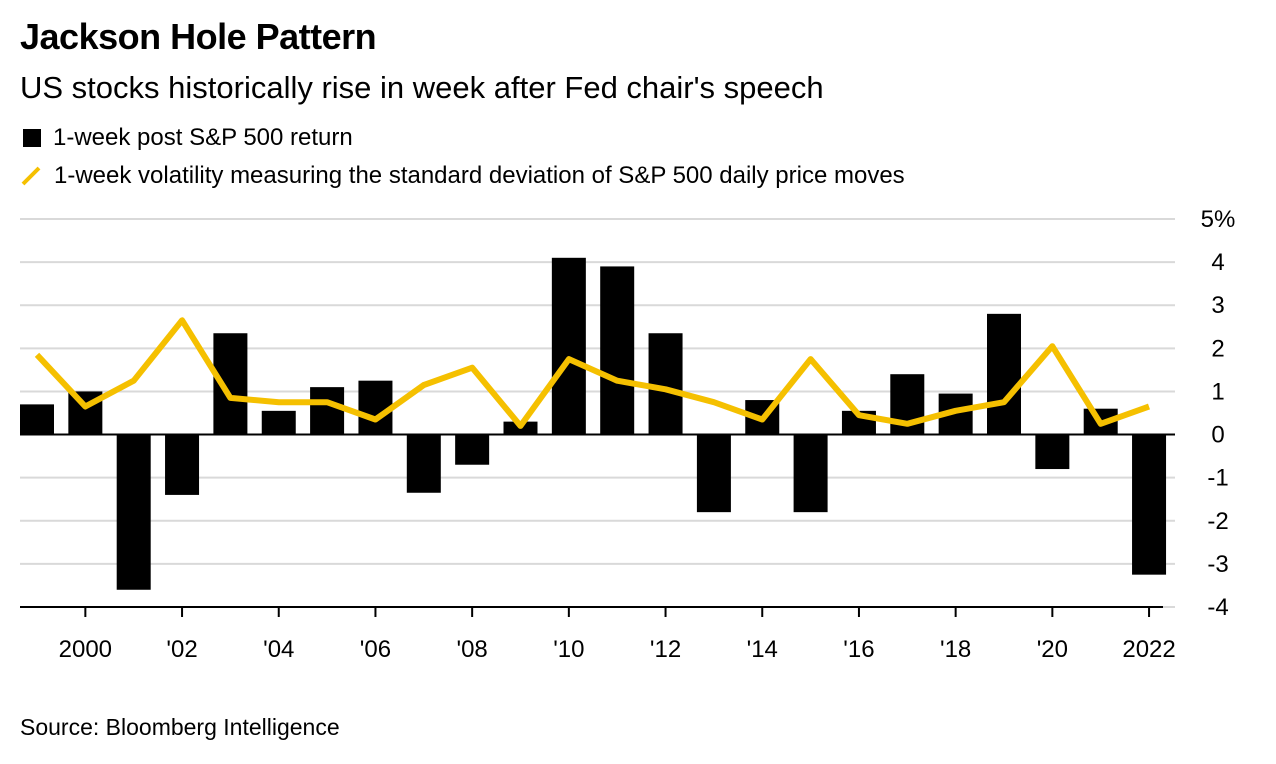 The width and height of the screenshot is (1276, 764). What do you see at coordinates (180, 727) in the screenshot?
I see `source-note: Source: Bloomberg Intelligence` at bounding box center [180, 727].